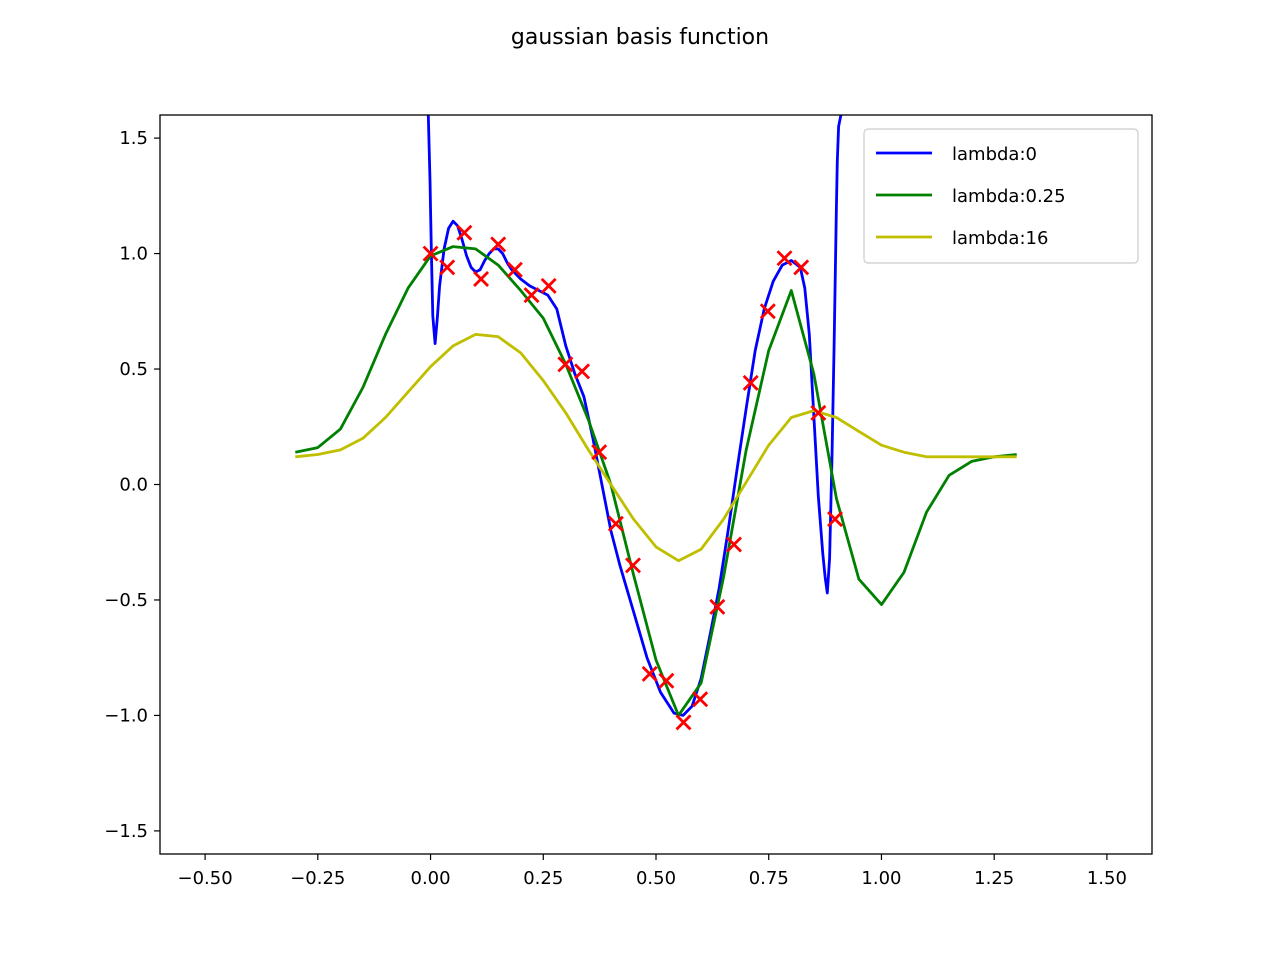  I want to click on legend-label-2: lambda:16, so click(1000, 238).